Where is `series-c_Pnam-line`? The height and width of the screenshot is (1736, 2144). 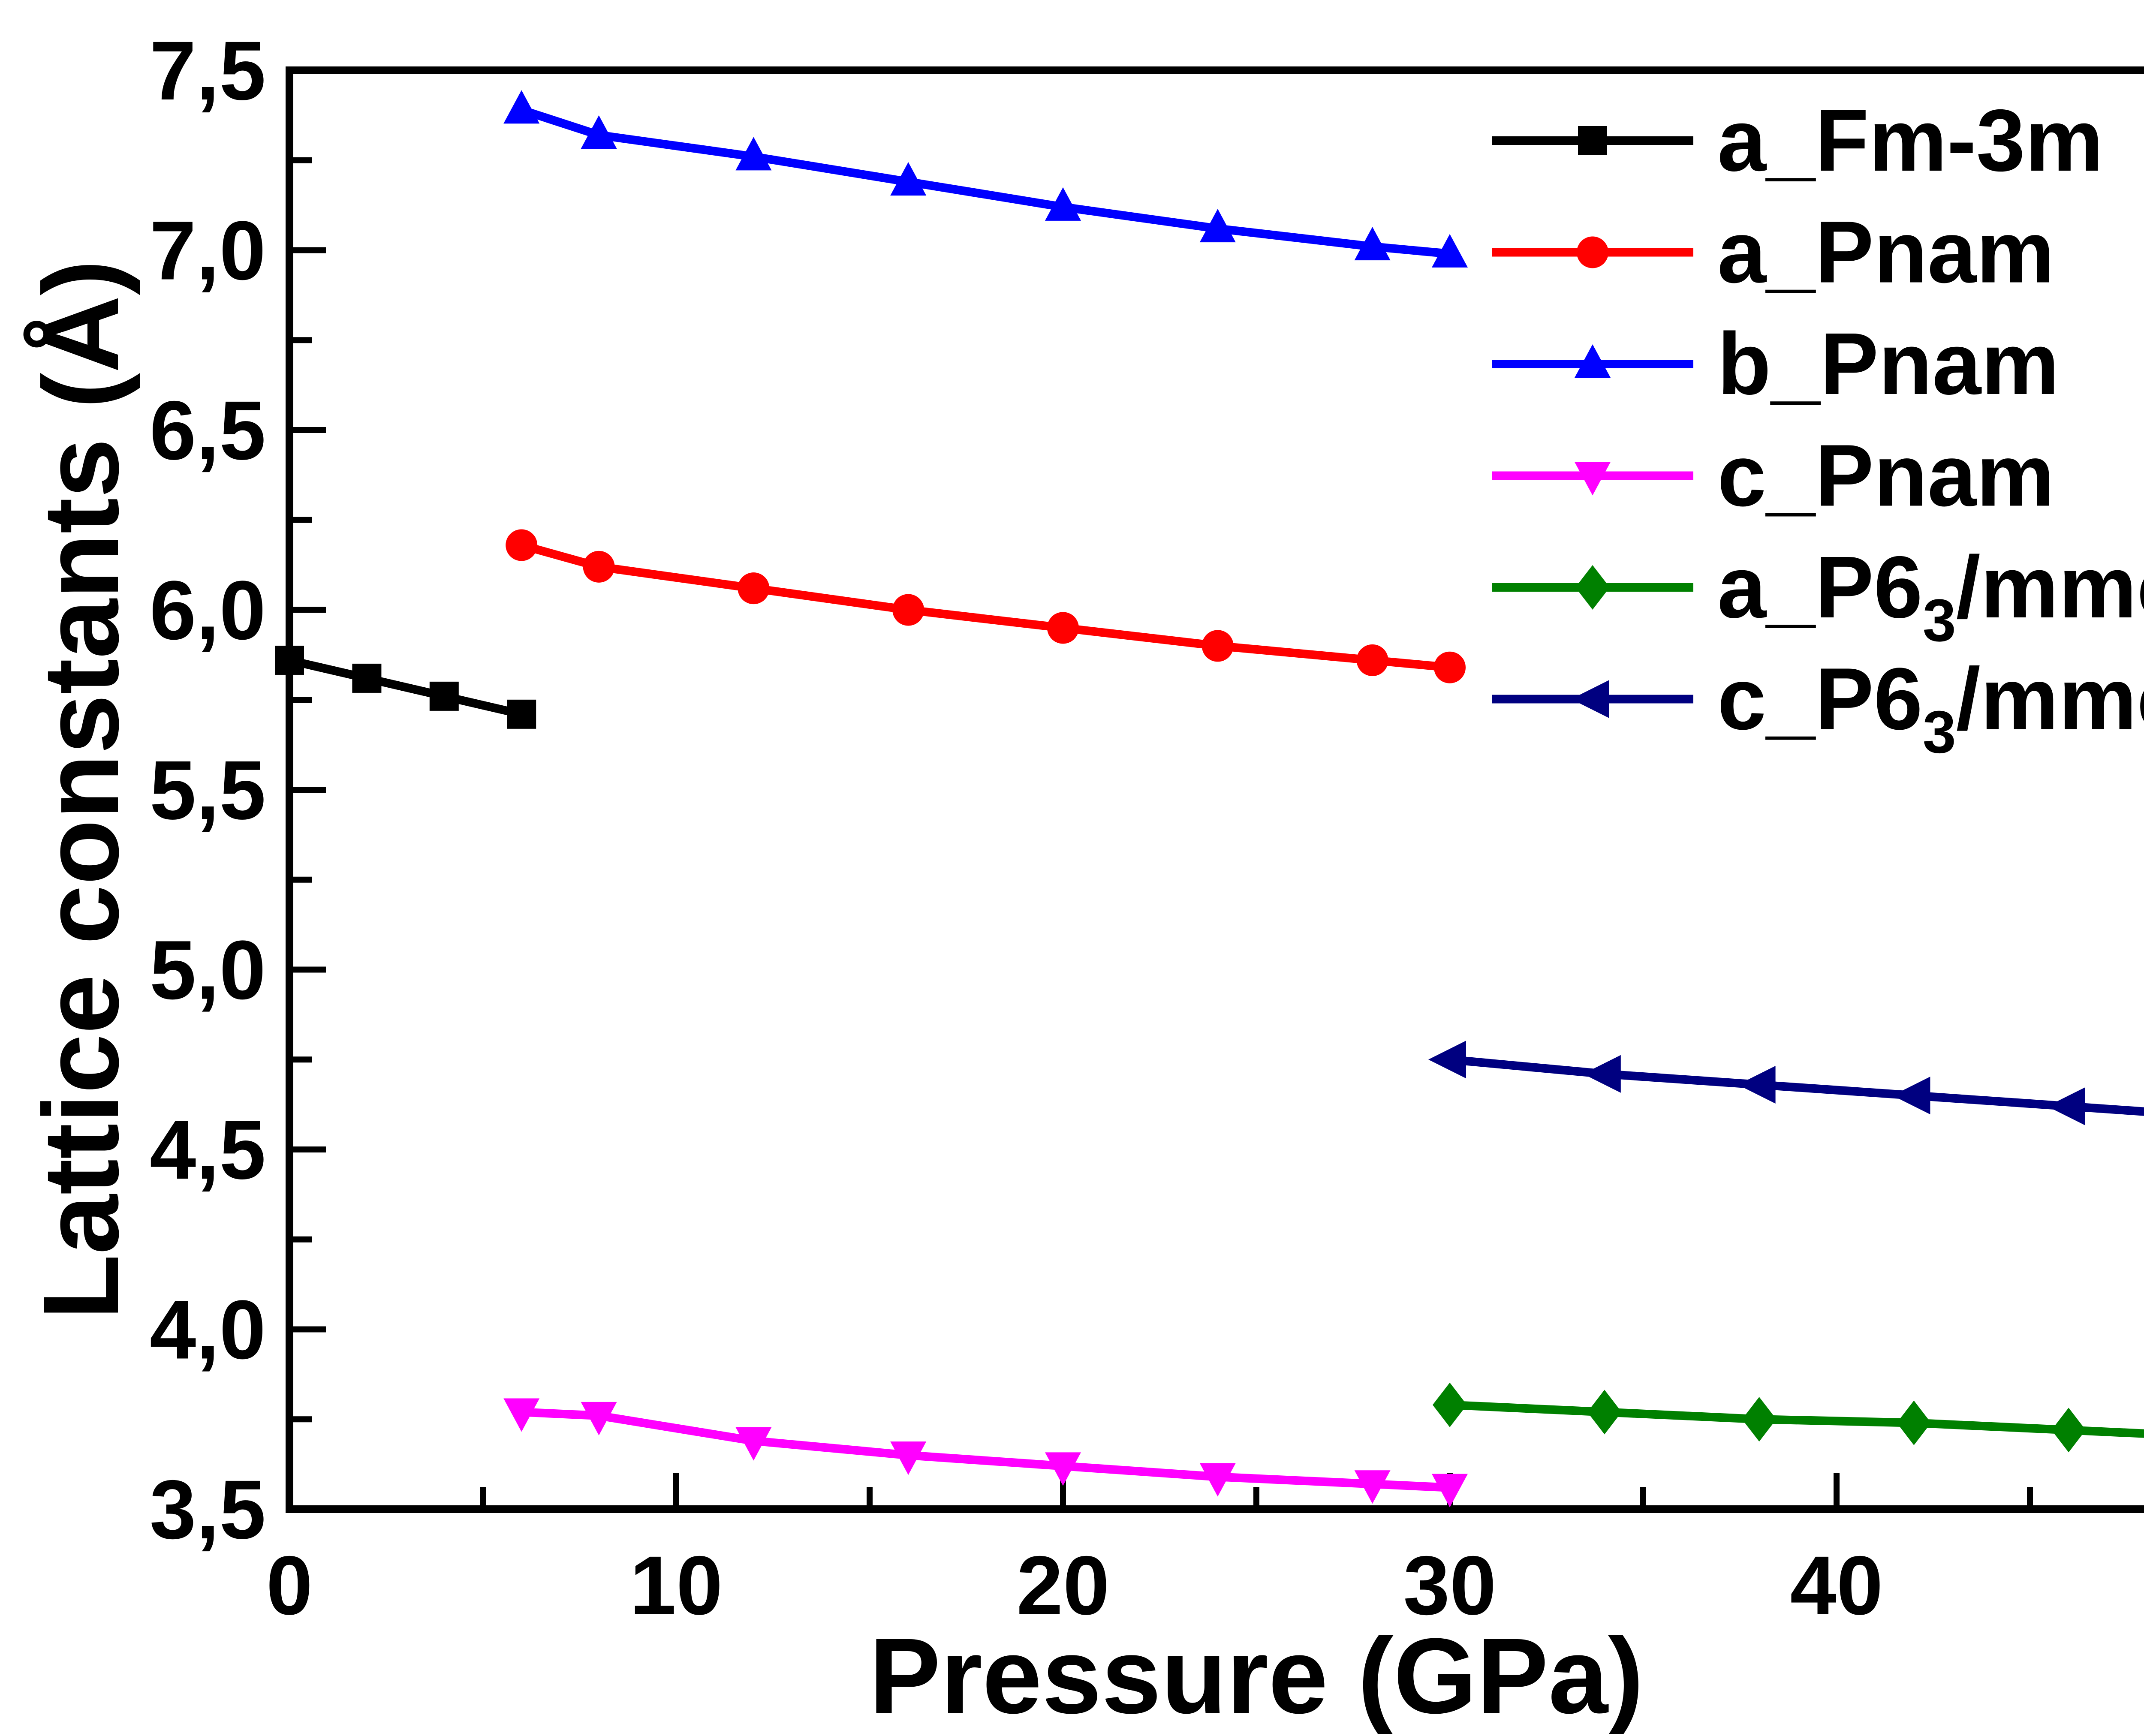
series-c_Pnam-line is located at coordinates (986, 1450).